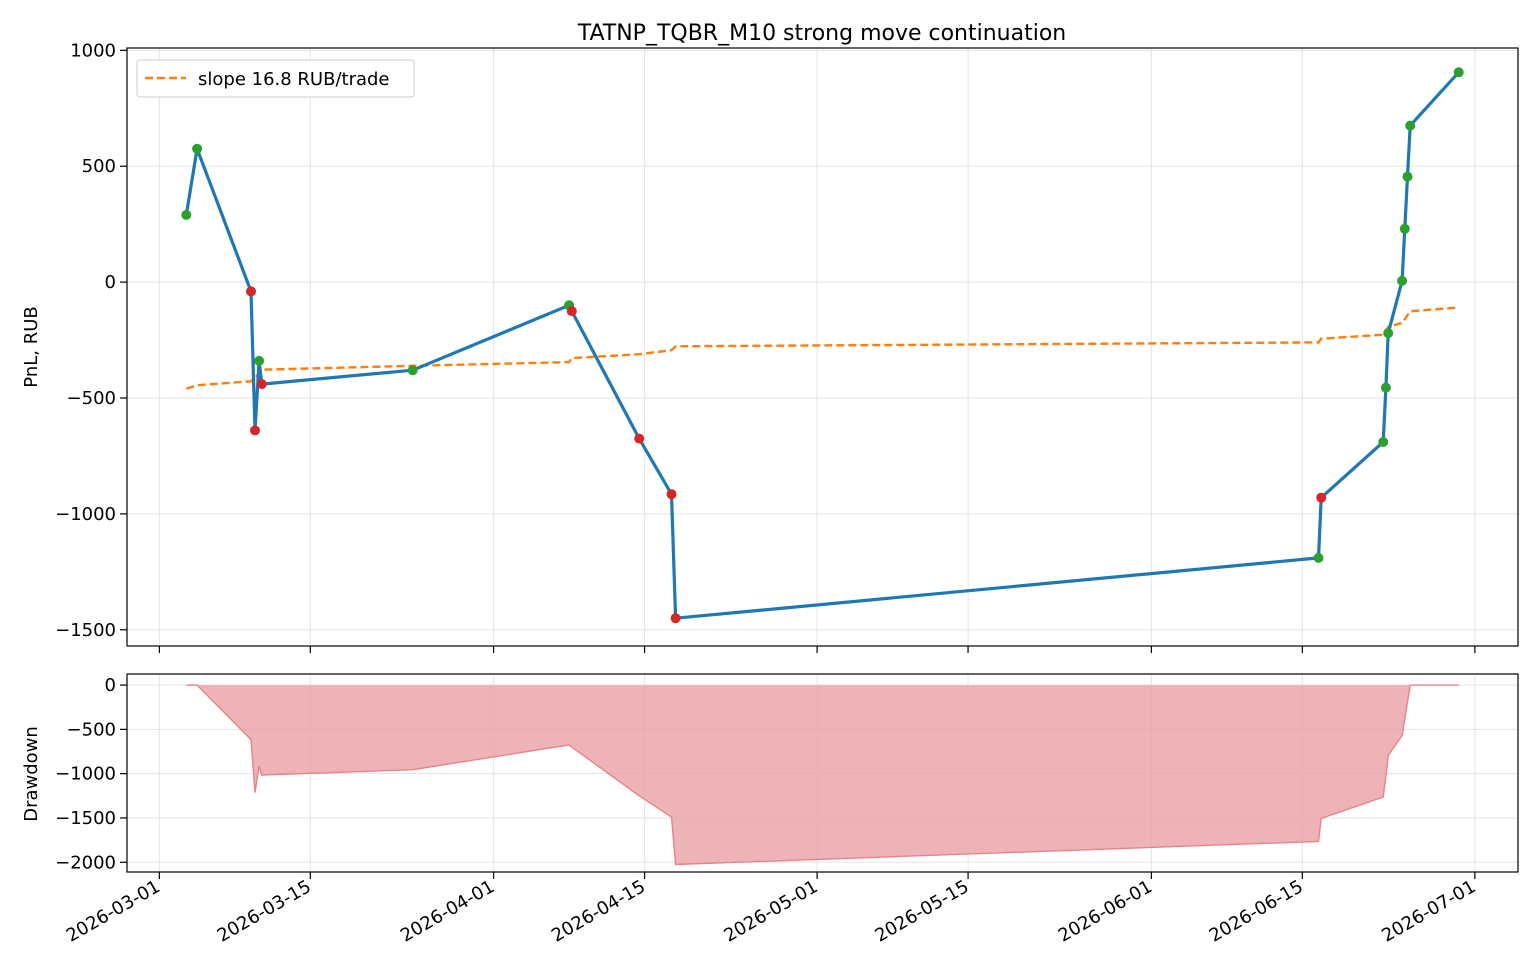 The width and height of the screenshot is (1540, 980). I want to click on drawdown-y-tick-label: −500, so click(91, 729).